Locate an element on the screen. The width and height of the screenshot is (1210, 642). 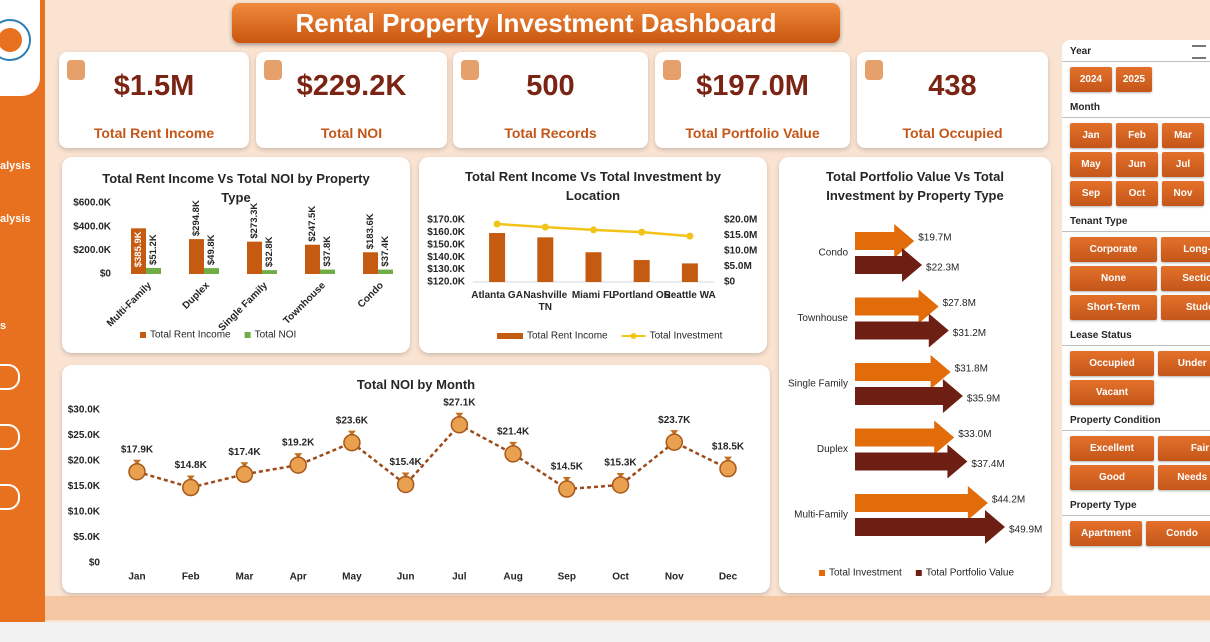
slicer-button: Oct is located at coordinates (1137, 193).